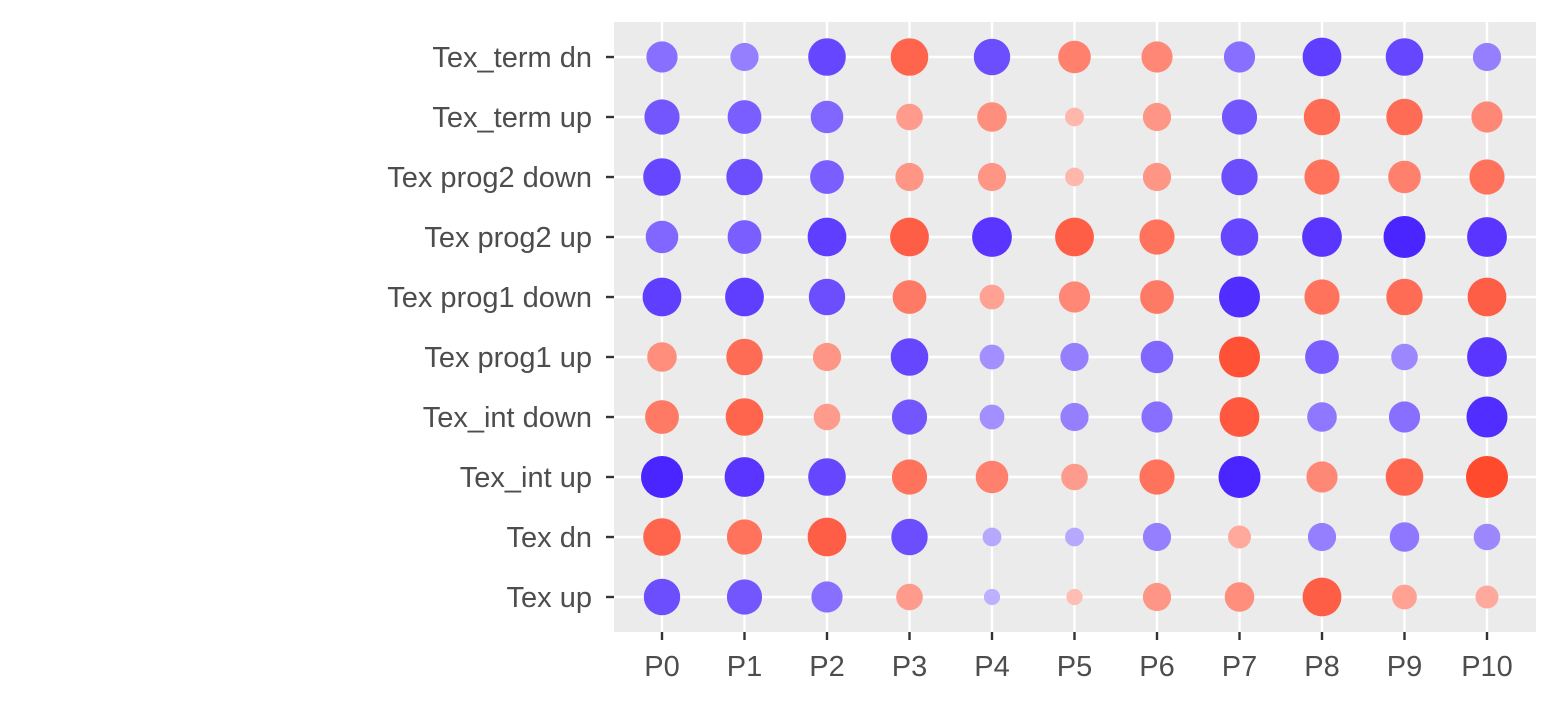 Image resolution: width=1559 pixels, height=708 pixels. Describe the element at coordinates (1239, 667) in the screenshot. I see `x-tick-label: P7` at that location.